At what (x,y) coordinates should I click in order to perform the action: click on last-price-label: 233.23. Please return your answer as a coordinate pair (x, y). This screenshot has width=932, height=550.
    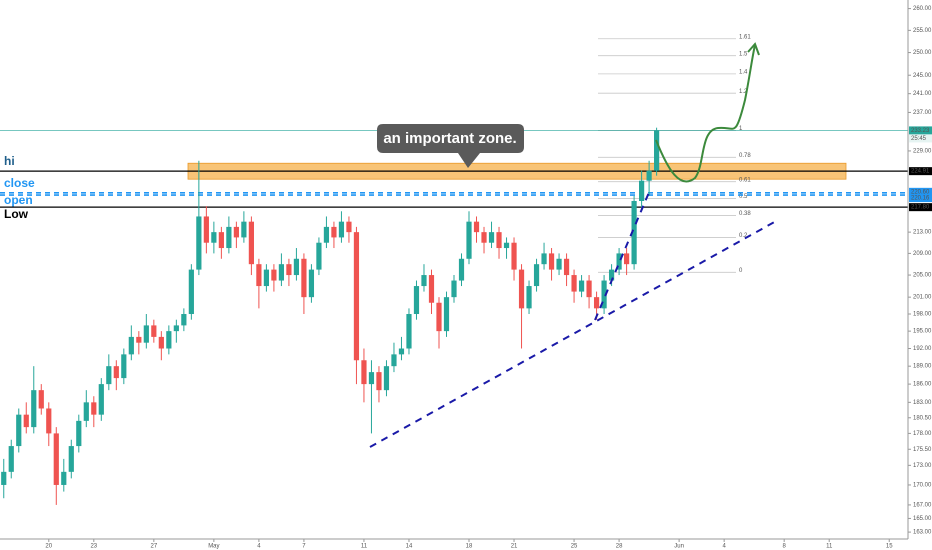
    Looking at the image, I should click on (920, 131).